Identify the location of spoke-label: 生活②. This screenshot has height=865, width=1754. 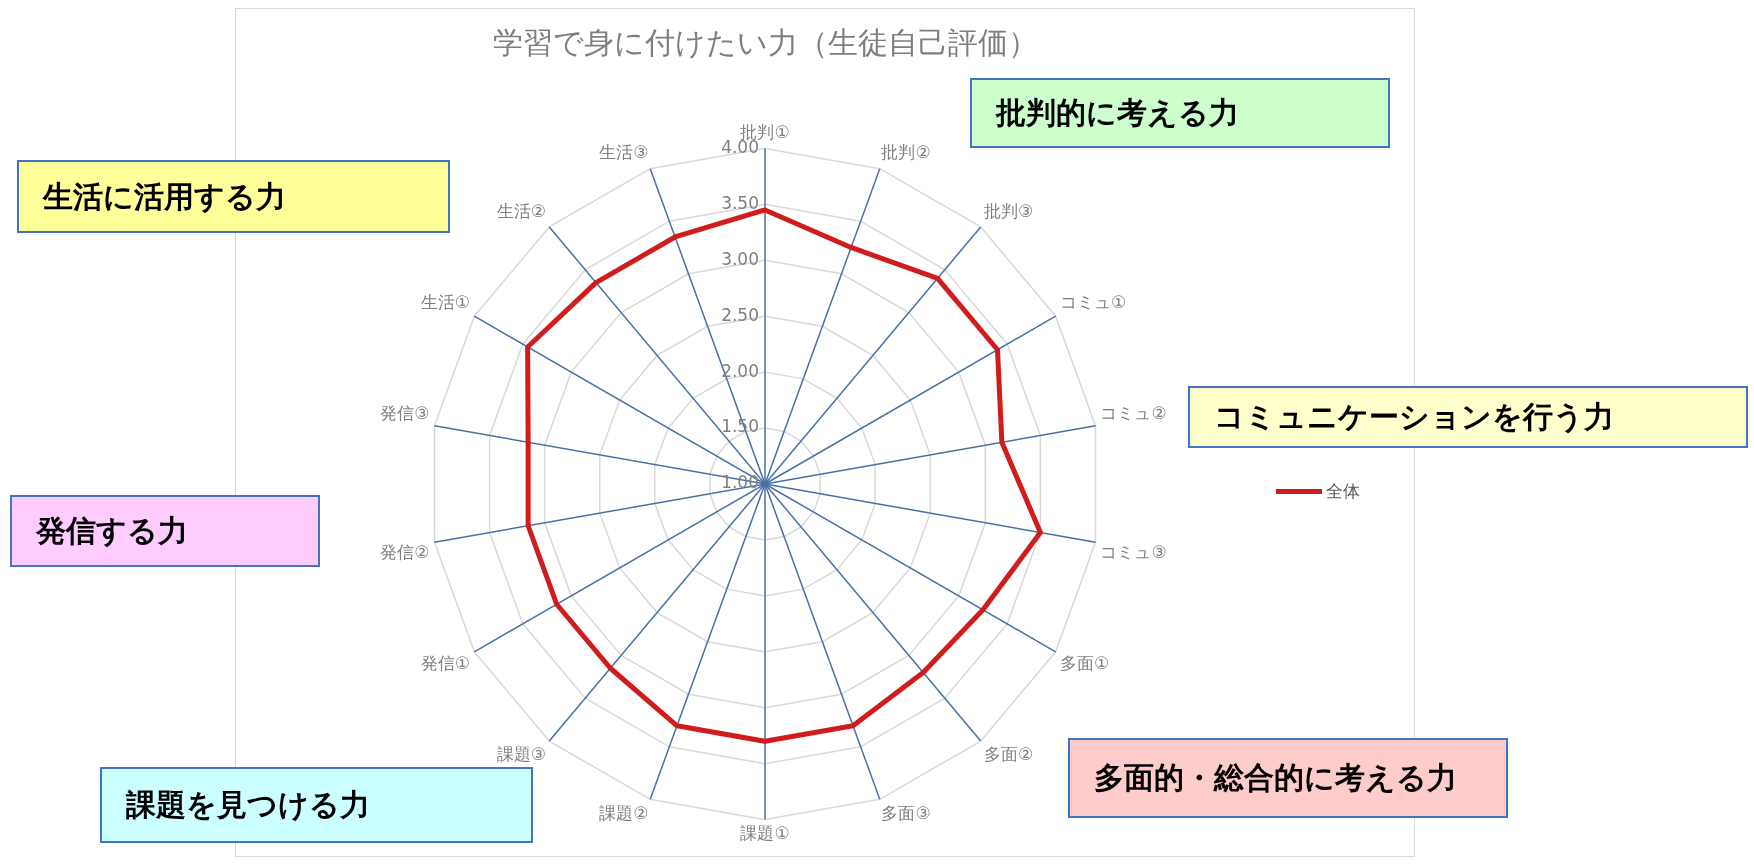
(521, 211).